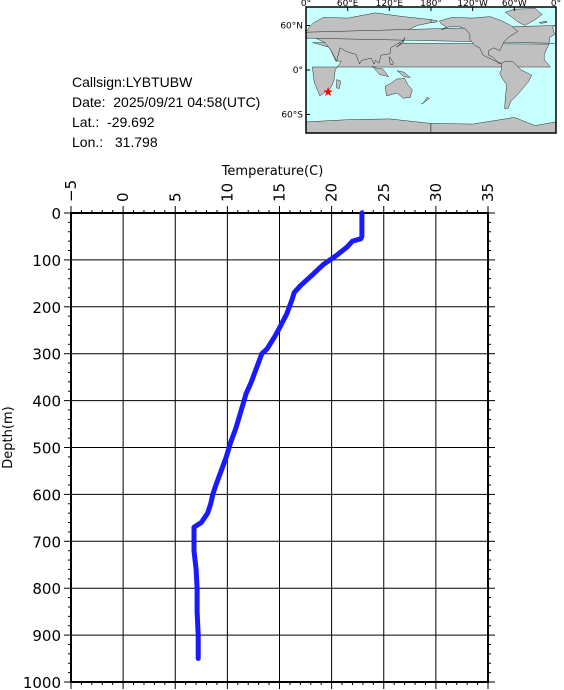 The width and height of the screenshot is (564, 690). What do you see at coordinates (46, 355) in the screenshot?
I see `y-tick-label: 300` at bounding box center [46, 355].